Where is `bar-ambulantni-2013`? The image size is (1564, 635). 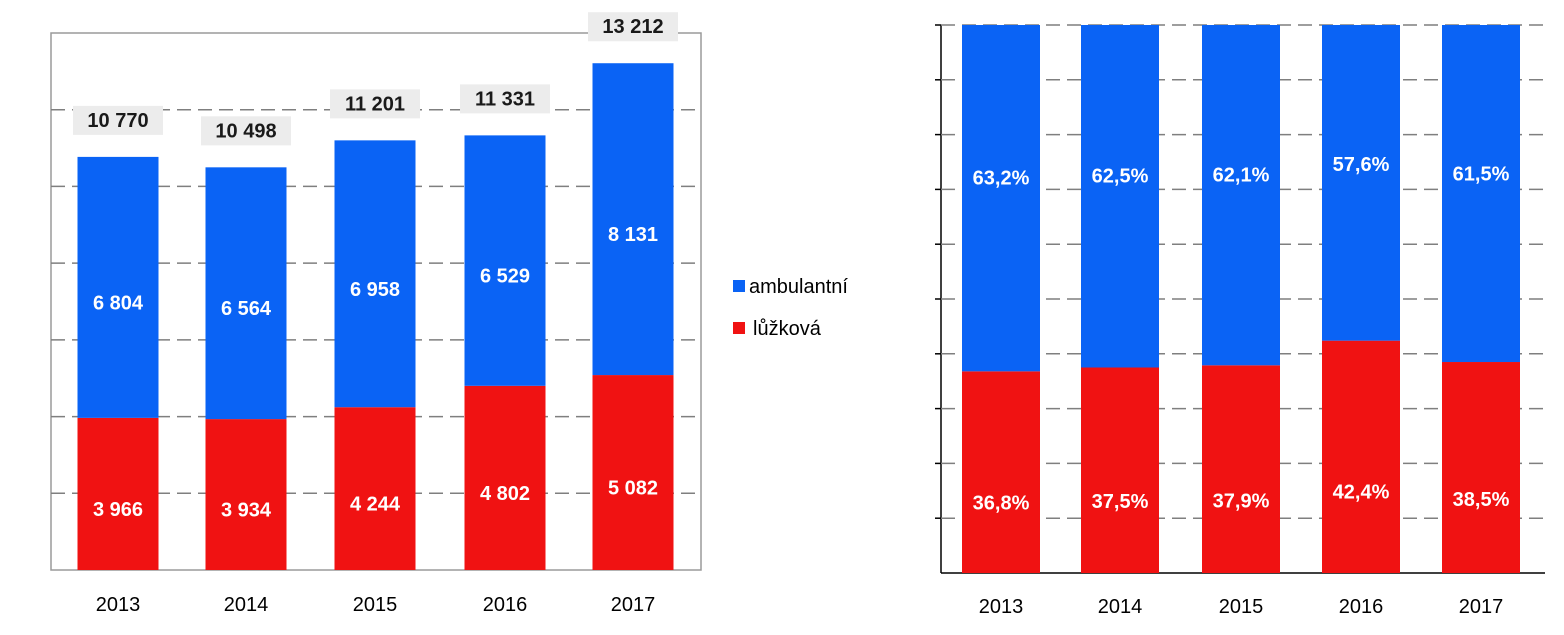 bar-ambulantni-2013 is located at coordinates (118, 287).